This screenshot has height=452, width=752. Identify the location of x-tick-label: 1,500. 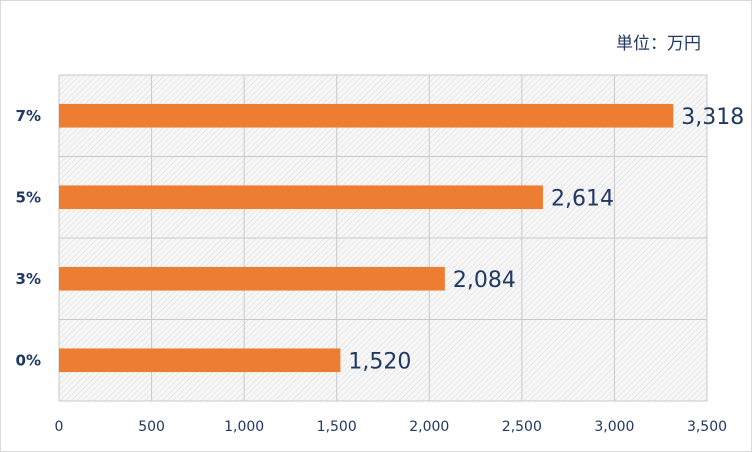
(337, 427).